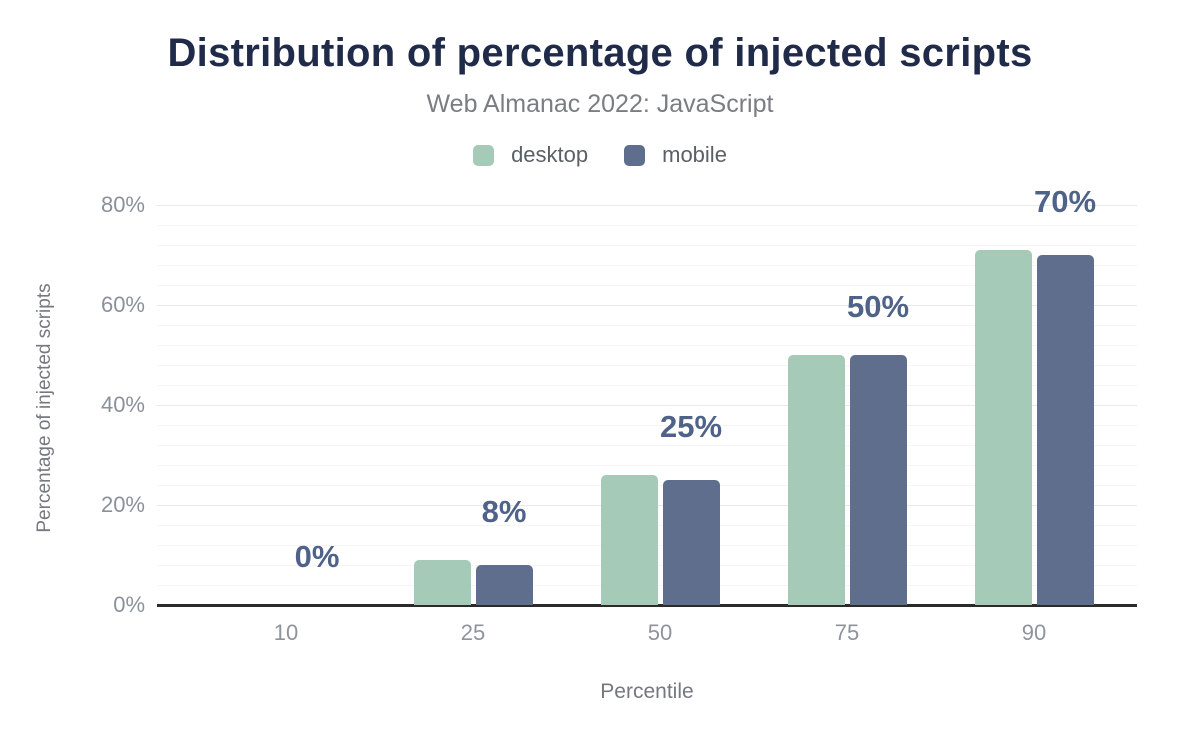 The width and height of the screenshot is (1200, 742). What do you see at coordinates (1003, 427) in the screenshot?
I see `bar-desktop-p90` at bounding box center [1003, 427].